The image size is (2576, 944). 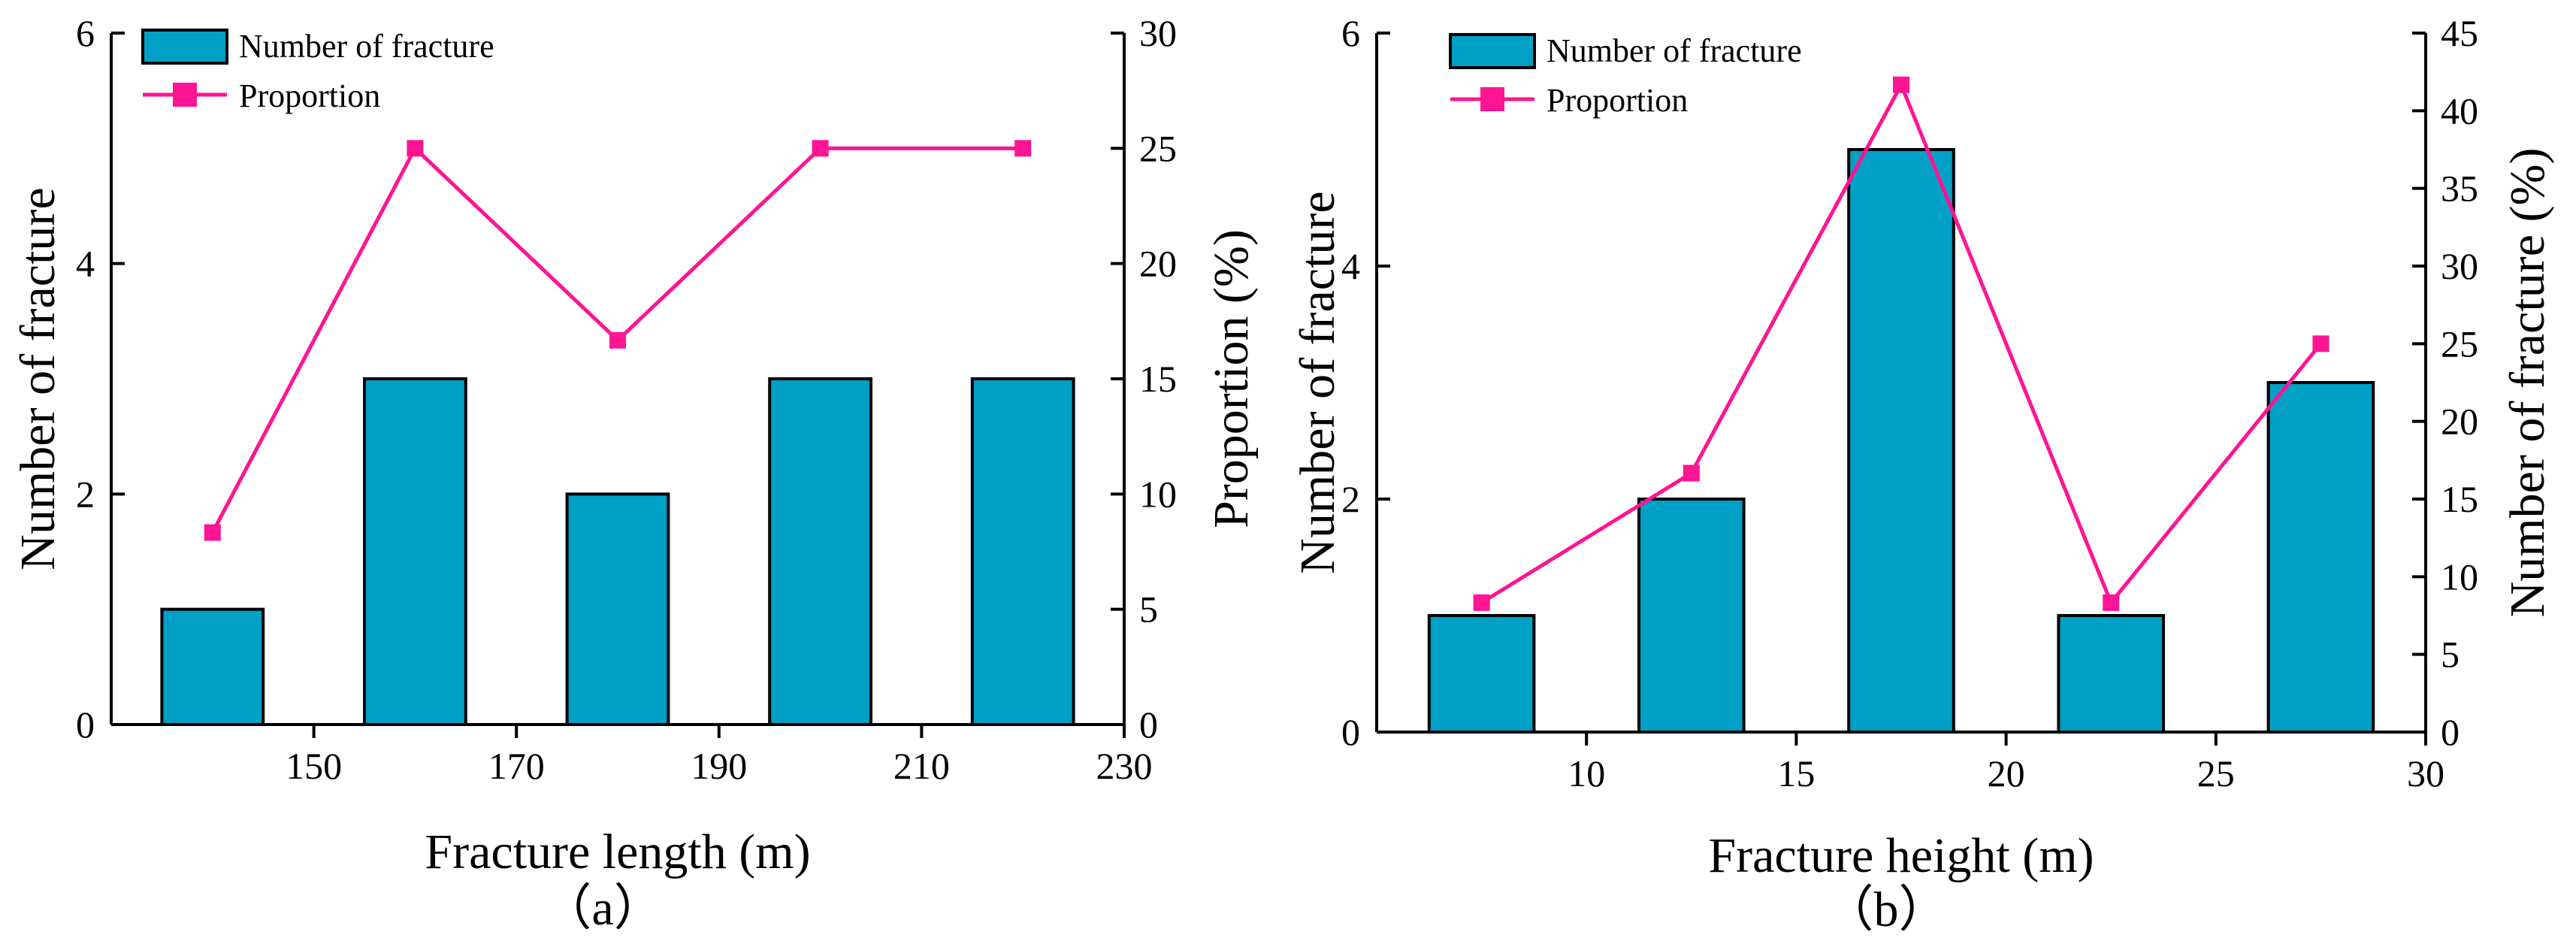 I want to click on chart-a-y2tick-label-3: 15, so click(x=1158, y=379).